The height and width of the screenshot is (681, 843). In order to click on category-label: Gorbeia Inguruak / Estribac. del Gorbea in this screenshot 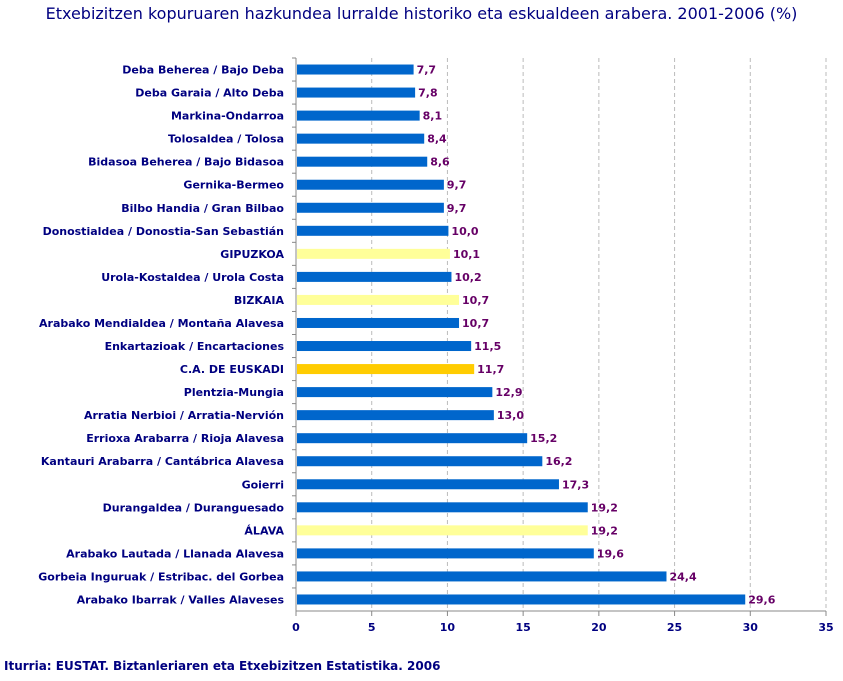, I will do `click(161, 576)`.